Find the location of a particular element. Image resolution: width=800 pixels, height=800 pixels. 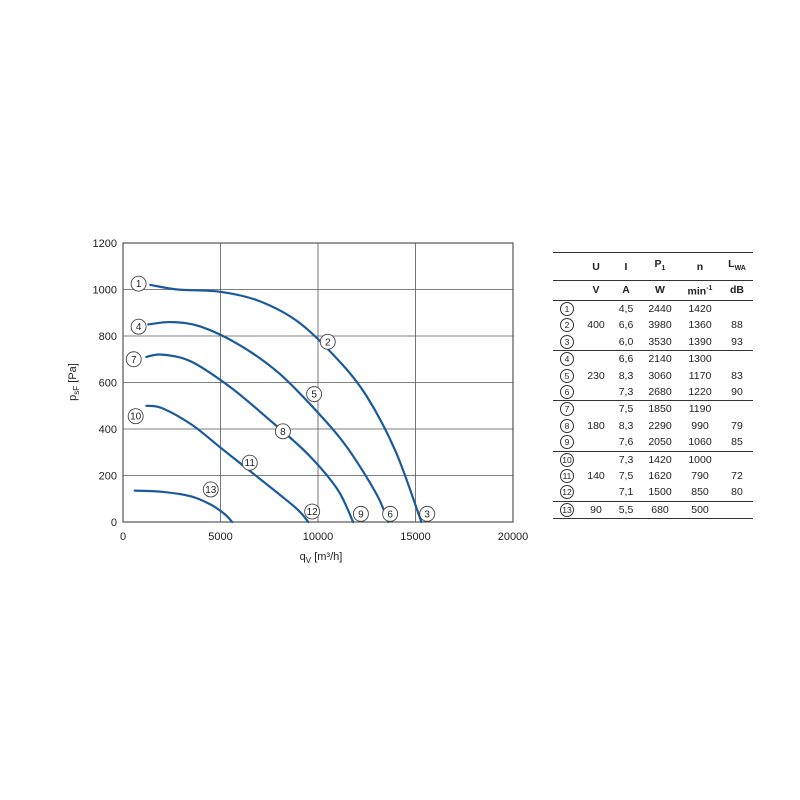

curve-marker-11: 11 is located at coordinates (249, 462).